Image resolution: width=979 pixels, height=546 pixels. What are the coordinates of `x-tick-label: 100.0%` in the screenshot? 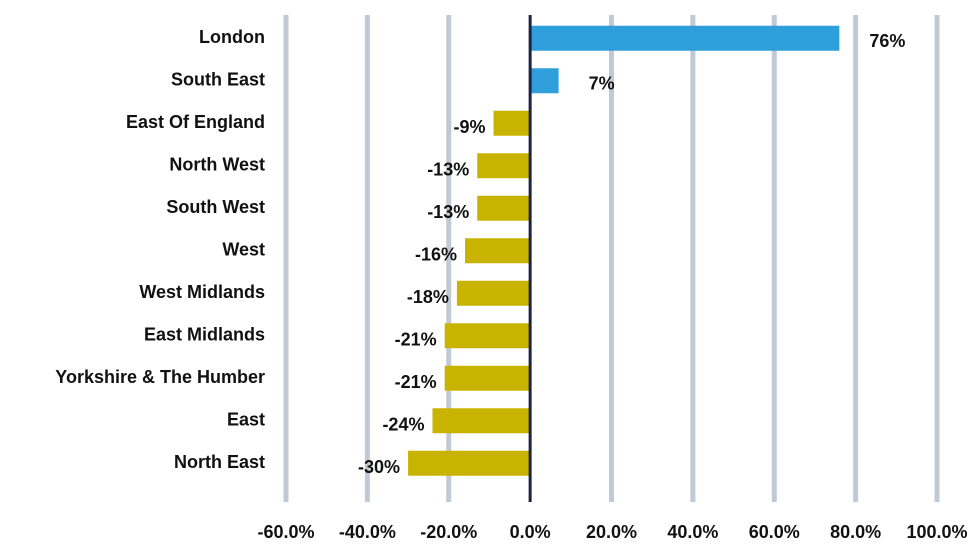 It's located at (936, 532).